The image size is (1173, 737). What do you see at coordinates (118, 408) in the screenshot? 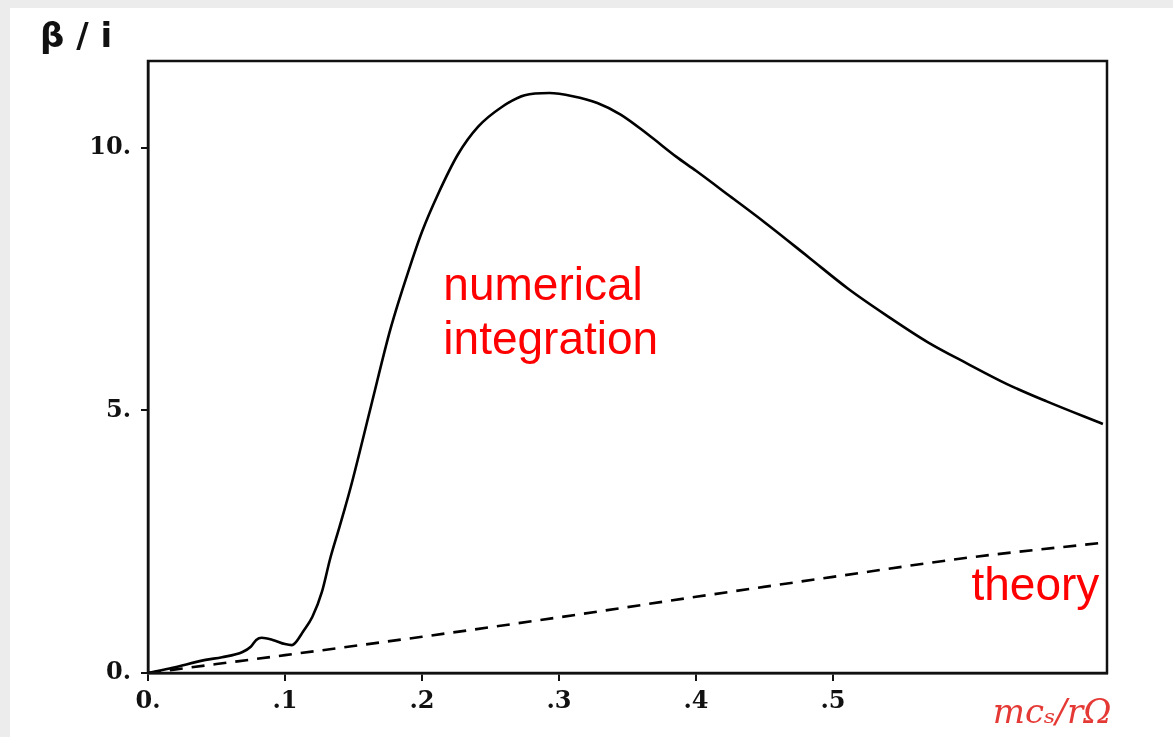
I see `y-tick-label: 5.` at bounding box center [118, 408].